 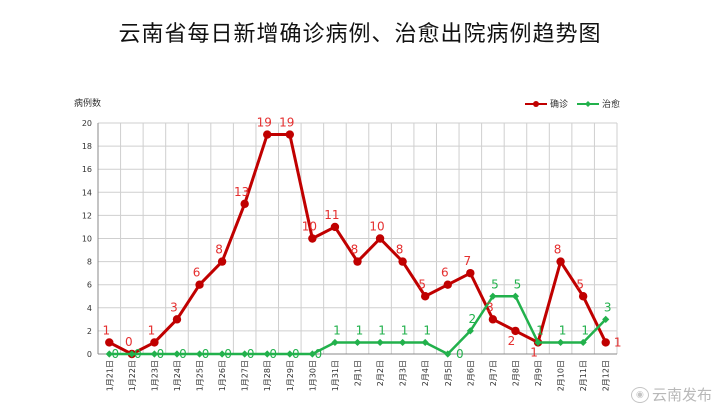 I want to click on y-tick-label: 20, so click(x=87, y=123).